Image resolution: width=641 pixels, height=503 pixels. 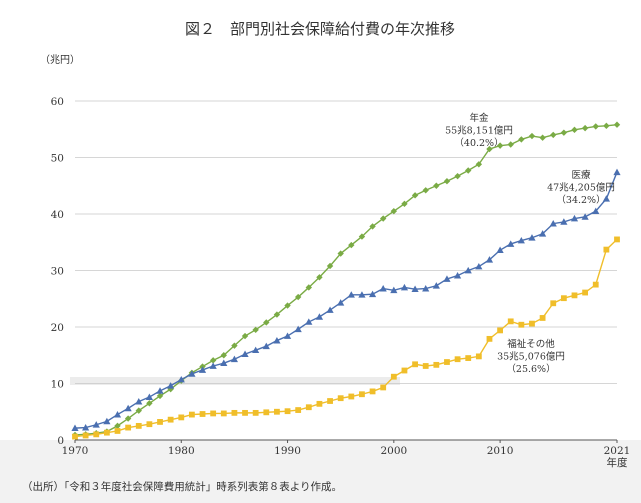 I want to click on source-note: （出所）「令和３年度社会保障費用統計」時系列表第８表より作成。, so click(x=182, y=486).